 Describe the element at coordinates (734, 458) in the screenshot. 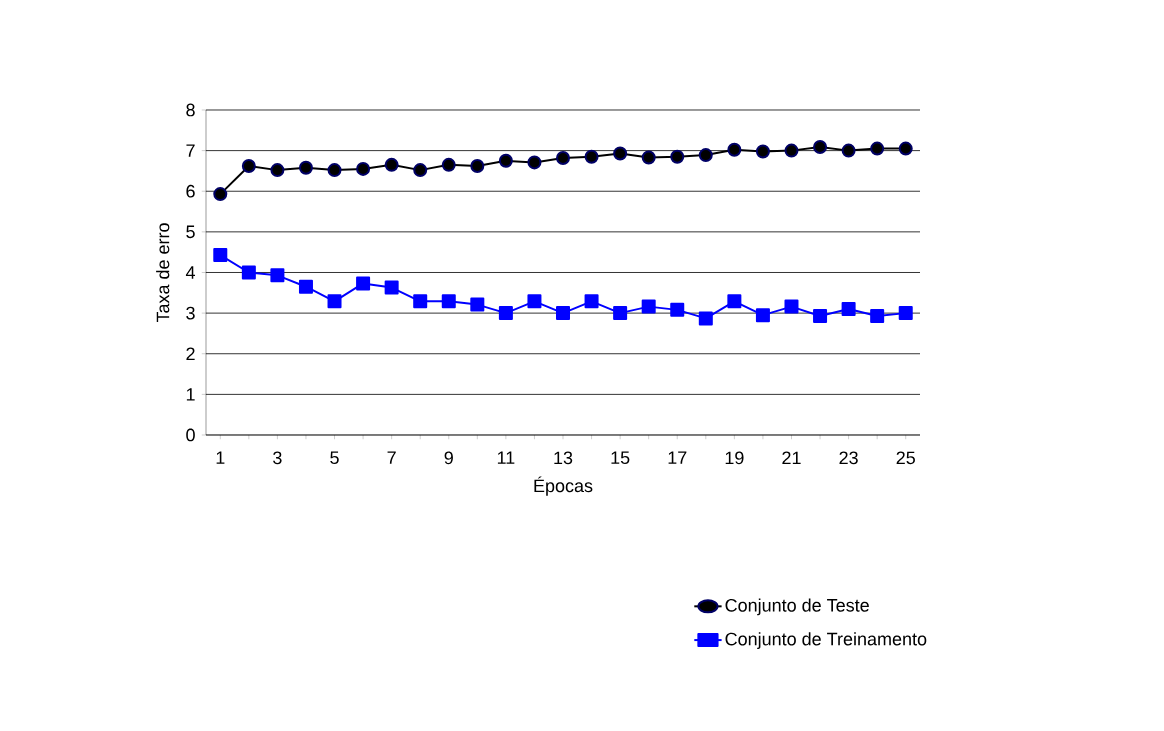

I see `x-tick-label: 19` at that location.